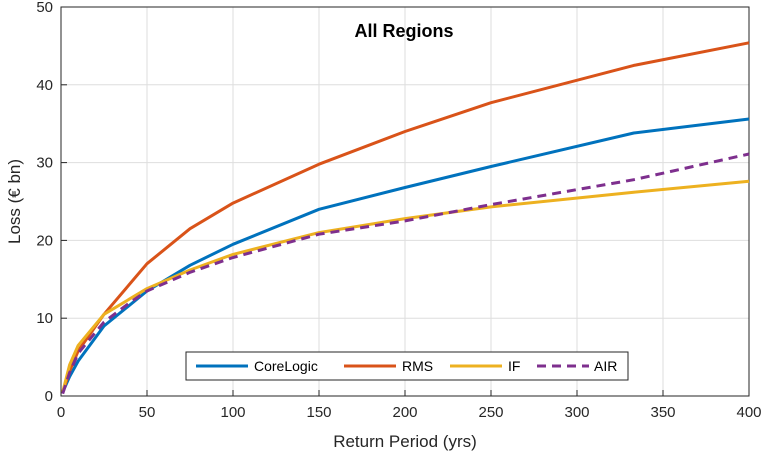 The width and height of the screenshot is (769, 464). What do you see at coordinates (404, 412) in the screenshot?
I see `x-tick-label: 200` at bounding box center [404, 412].